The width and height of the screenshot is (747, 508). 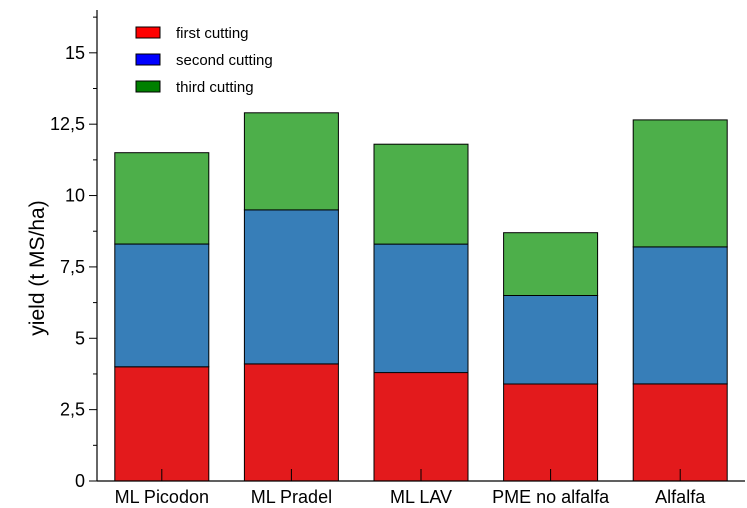 What do you see at coordinates (162, 198) in the screenshot?
I see `bar-third-cutting-ml-picodon` at bounding box center [162, 198].